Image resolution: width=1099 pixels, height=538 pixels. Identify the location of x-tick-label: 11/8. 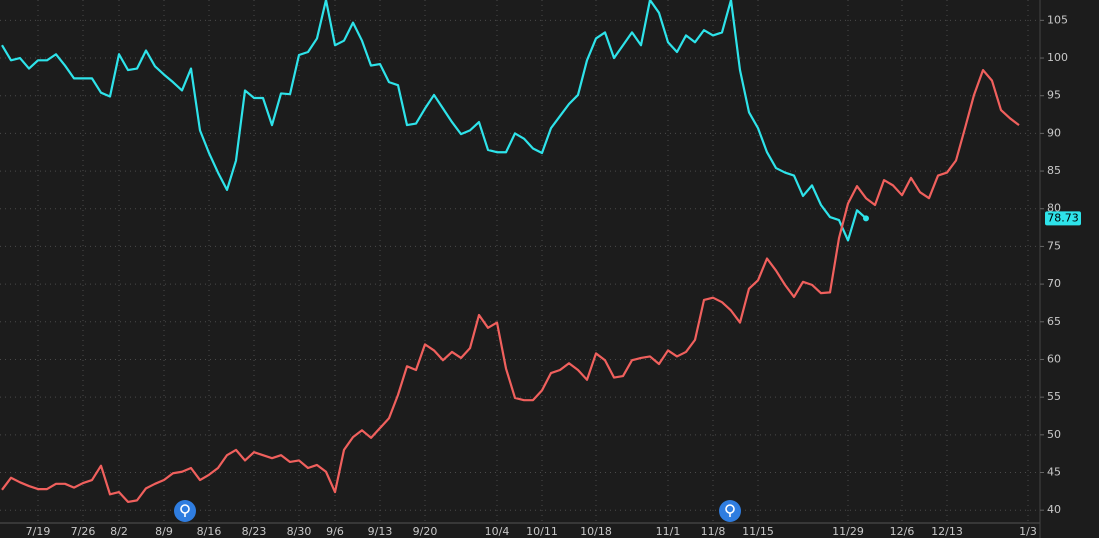
(713, 531).